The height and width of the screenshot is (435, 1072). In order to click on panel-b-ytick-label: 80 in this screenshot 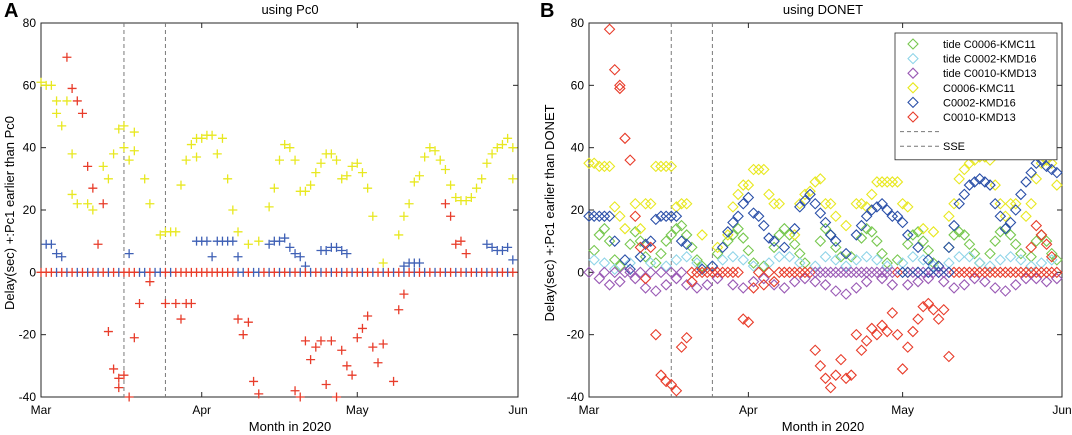, I will do `click(578, 23)`.